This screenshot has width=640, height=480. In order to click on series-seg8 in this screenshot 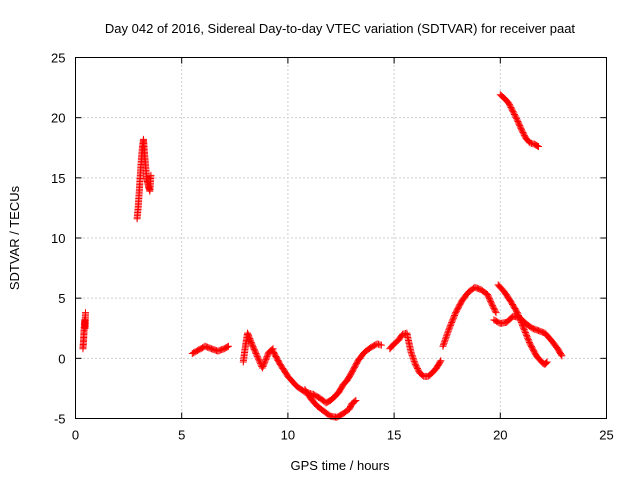, I will do `click(469, 316)`.